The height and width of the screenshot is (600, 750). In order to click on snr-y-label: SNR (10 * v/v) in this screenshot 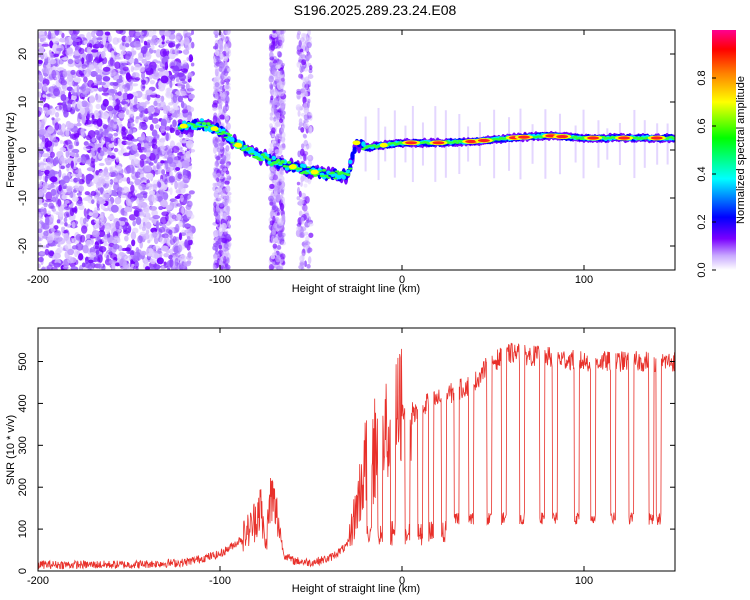, I will do `click(11, 450)`.